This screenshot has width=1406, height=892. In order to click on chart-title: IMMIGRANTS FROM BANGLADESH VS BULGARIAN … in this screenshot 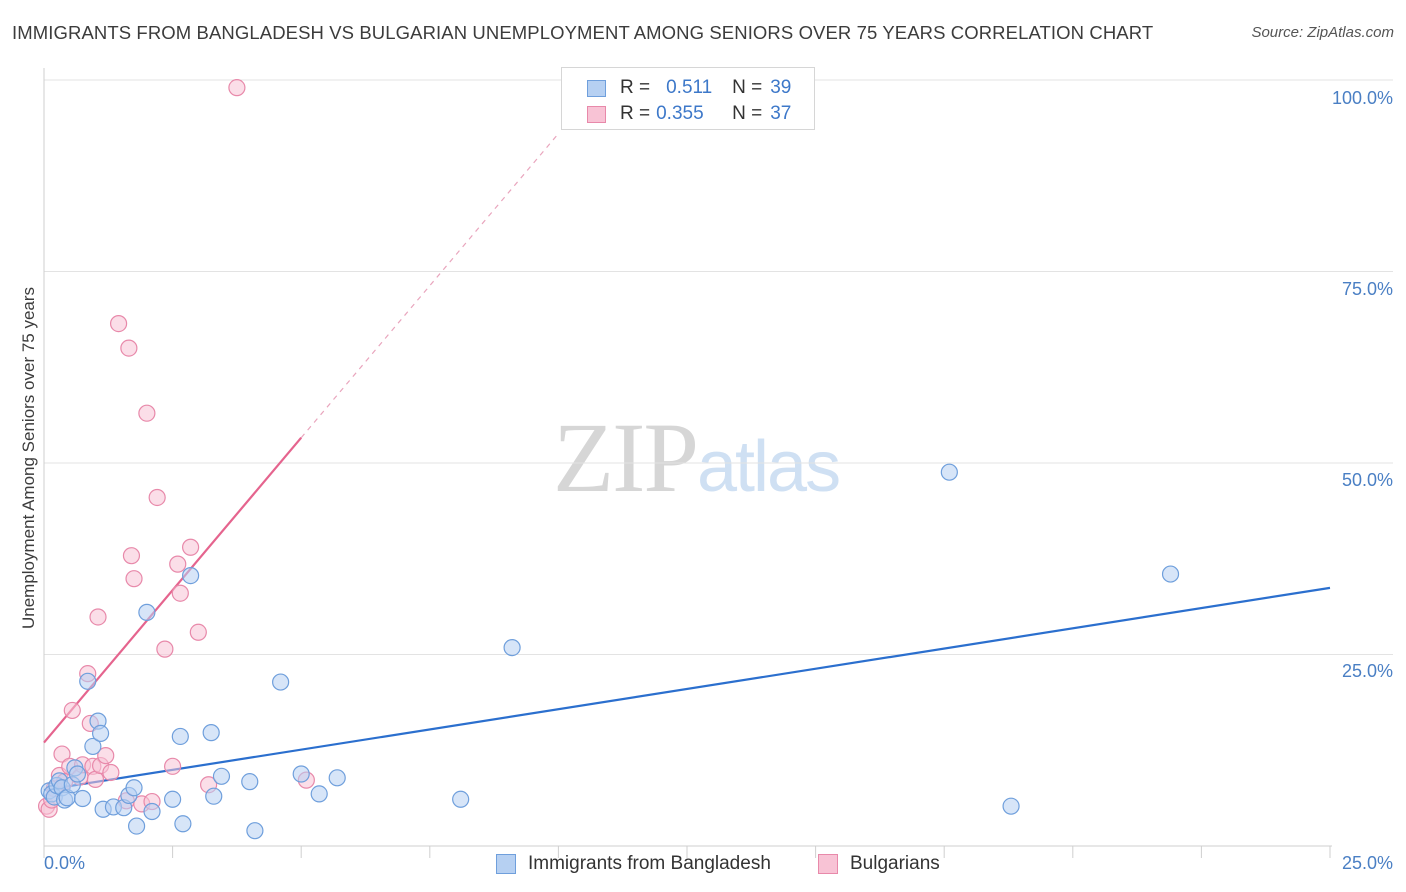, I will do `click(583, 32)`.